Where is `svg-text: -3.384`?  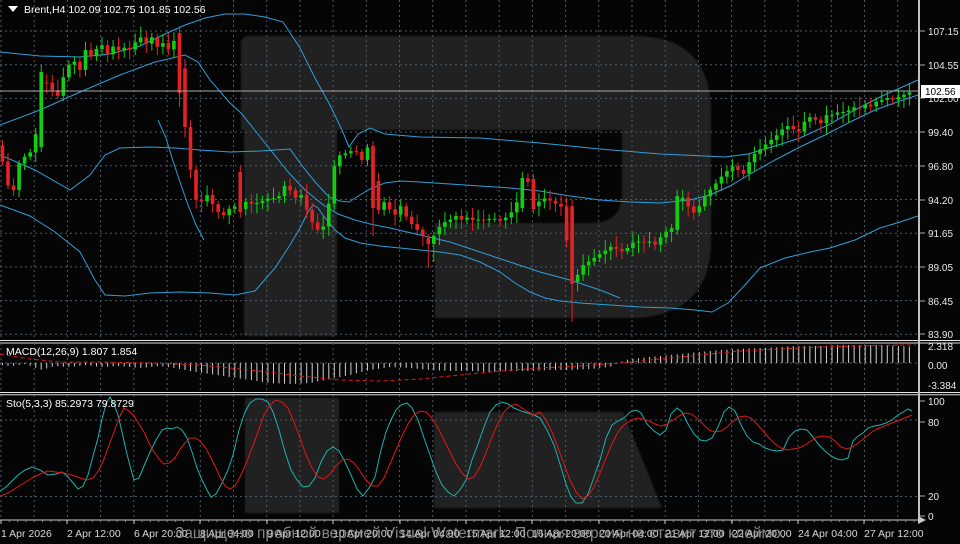
svg-text: -3.384 is located at coordinates (942, 386).